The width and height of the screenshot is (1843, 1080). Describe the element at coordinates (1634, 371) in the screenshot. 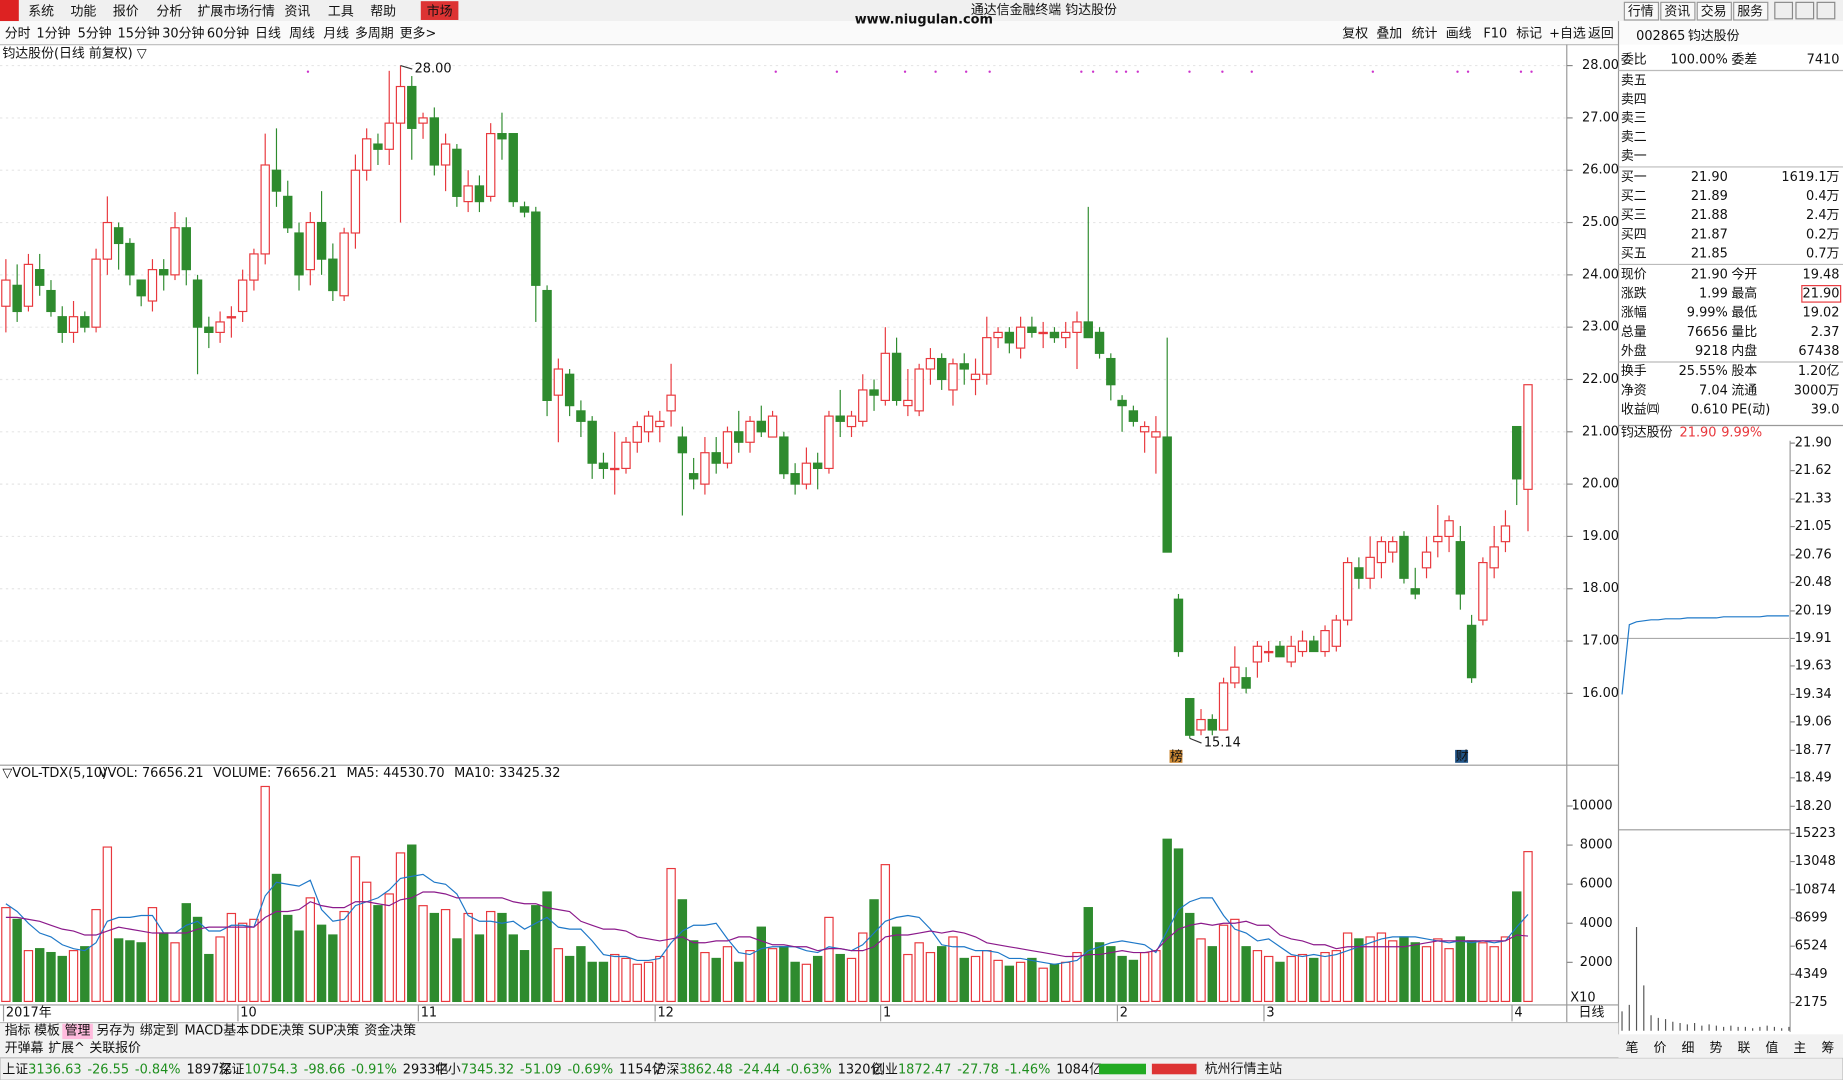

I see `quote-label: 换手` at that location.